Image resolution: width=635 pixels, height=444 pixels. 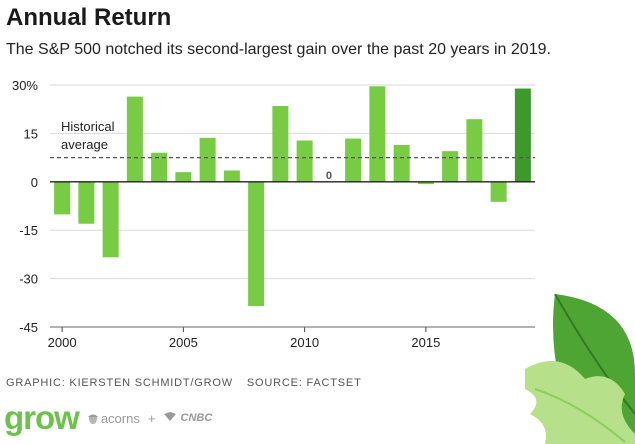 I want to click on bar-2016, so click(x=450, y=166).